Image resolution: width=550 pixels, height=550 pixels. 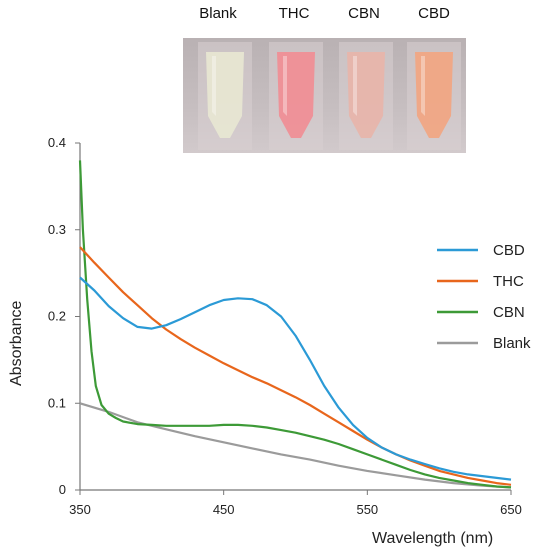 I want to click on legend-label-thc: THC, so click(x=508, y=281).